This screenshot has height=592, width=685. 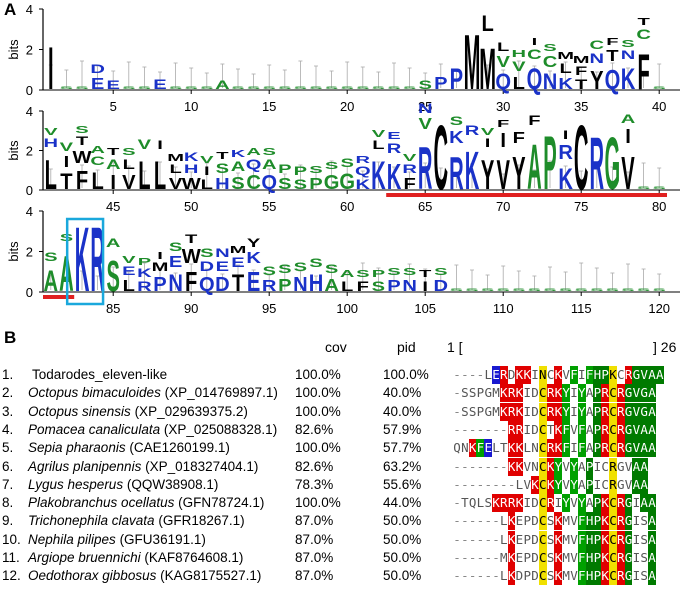 I want to click on residue: E, so click(x=519, y=521).